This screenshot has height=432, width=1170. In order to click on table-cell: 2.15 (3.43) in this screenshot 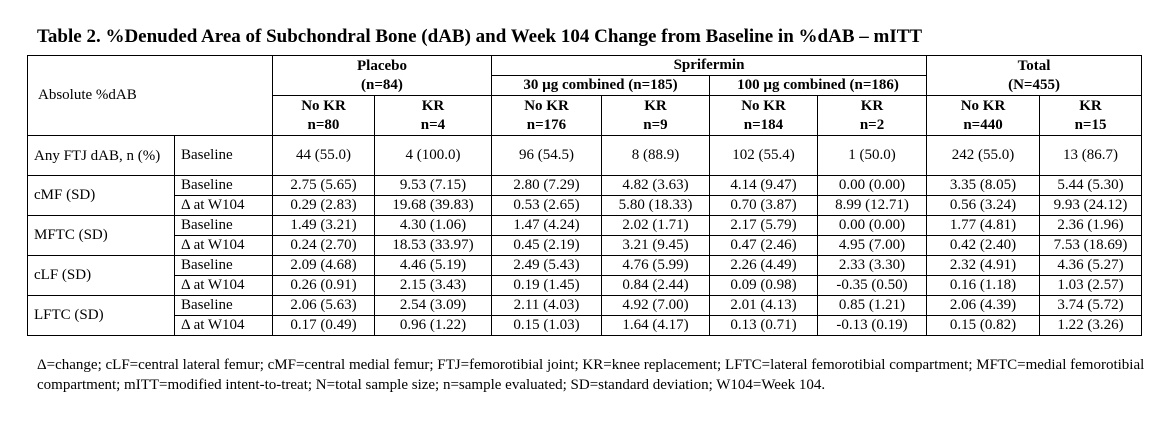, I will do `click(433, 285)`.